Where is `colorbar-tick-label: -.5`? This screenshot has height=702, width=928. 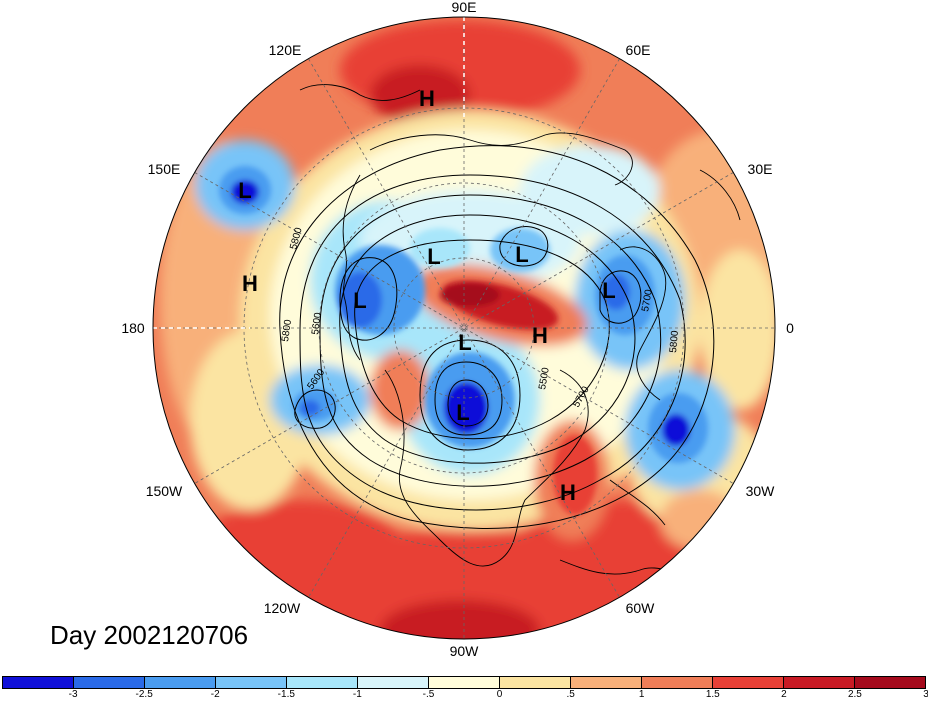
colorbar-tick-label: -.5 is located at coordinates (428, 694).